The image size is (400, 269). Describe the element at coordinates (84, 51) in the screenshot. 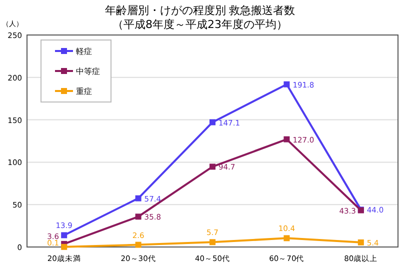

I see `legend-label: 軽症` at that location.